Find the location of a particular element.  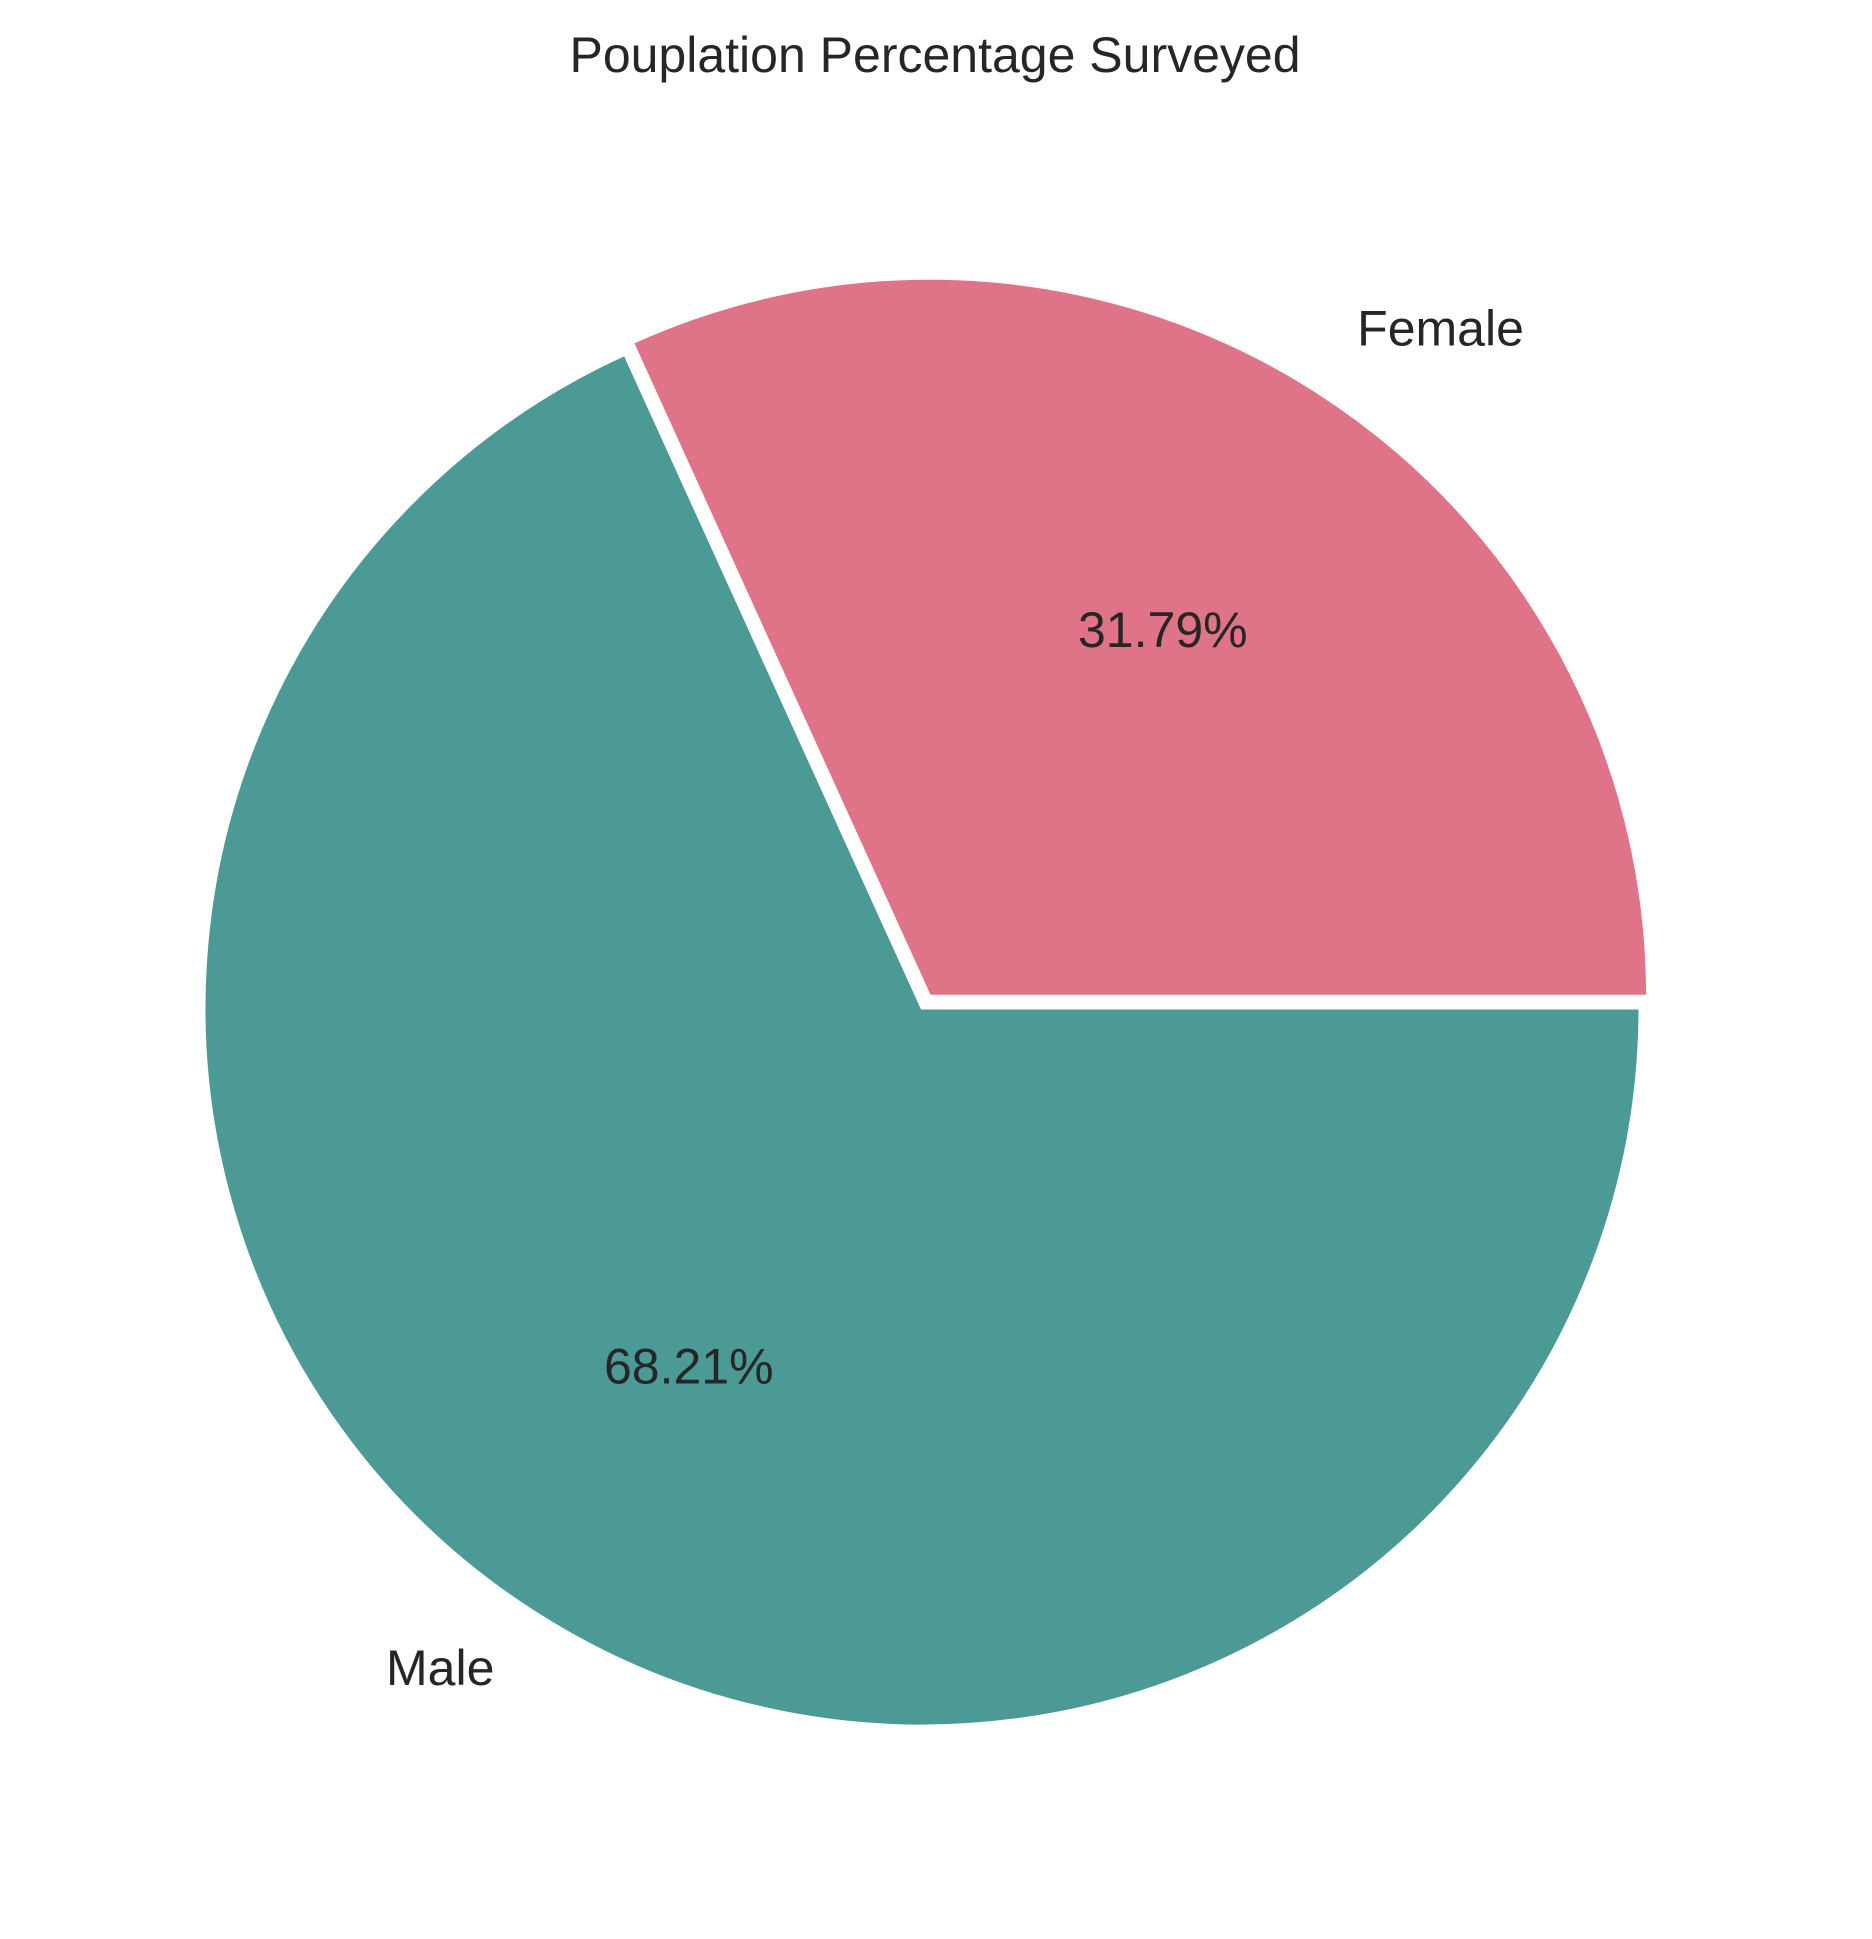

slice-label-female: Female is located at coordinates (1440, 328).